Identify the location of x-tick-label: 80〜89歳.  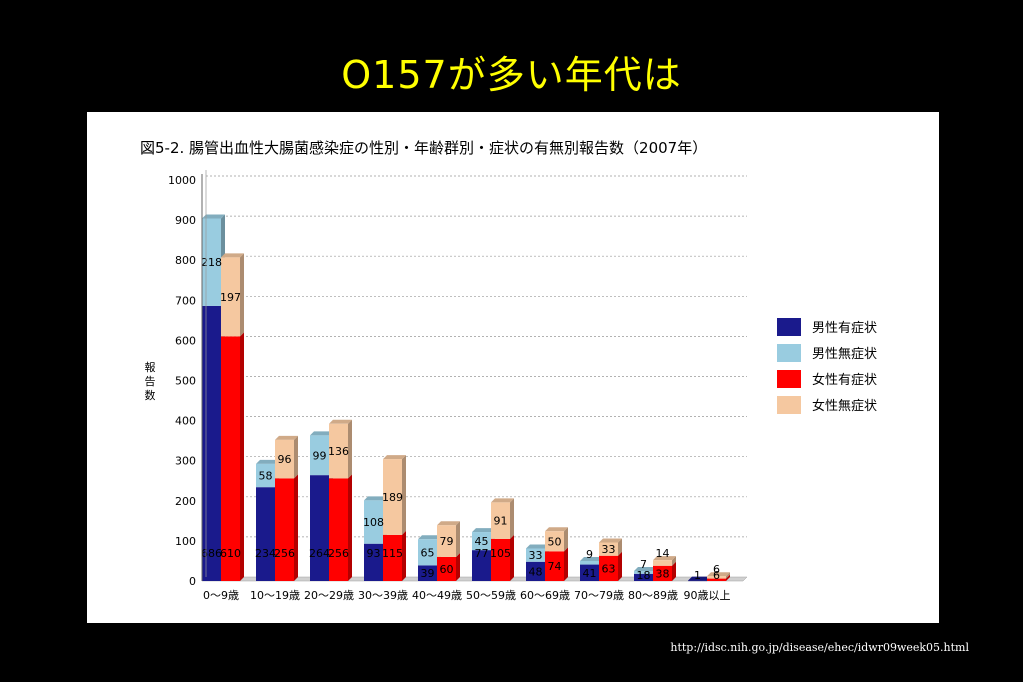
(653, 595).